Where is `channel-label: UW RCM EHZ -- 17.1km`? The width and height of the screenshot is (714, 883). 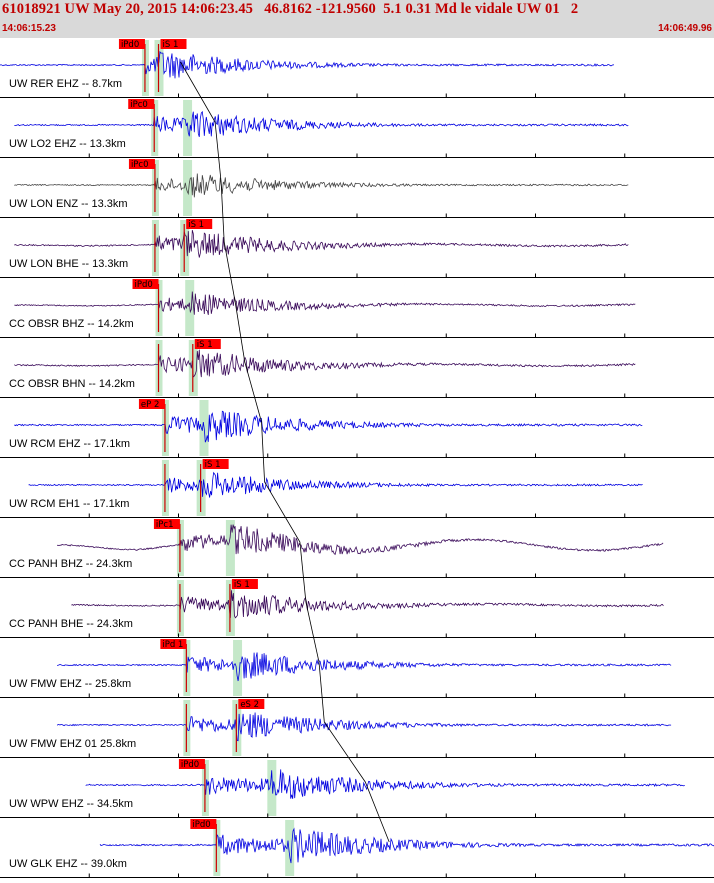 channel-label: UW RCM EHZ -- 17.1km is located at coordinates (69, 444).